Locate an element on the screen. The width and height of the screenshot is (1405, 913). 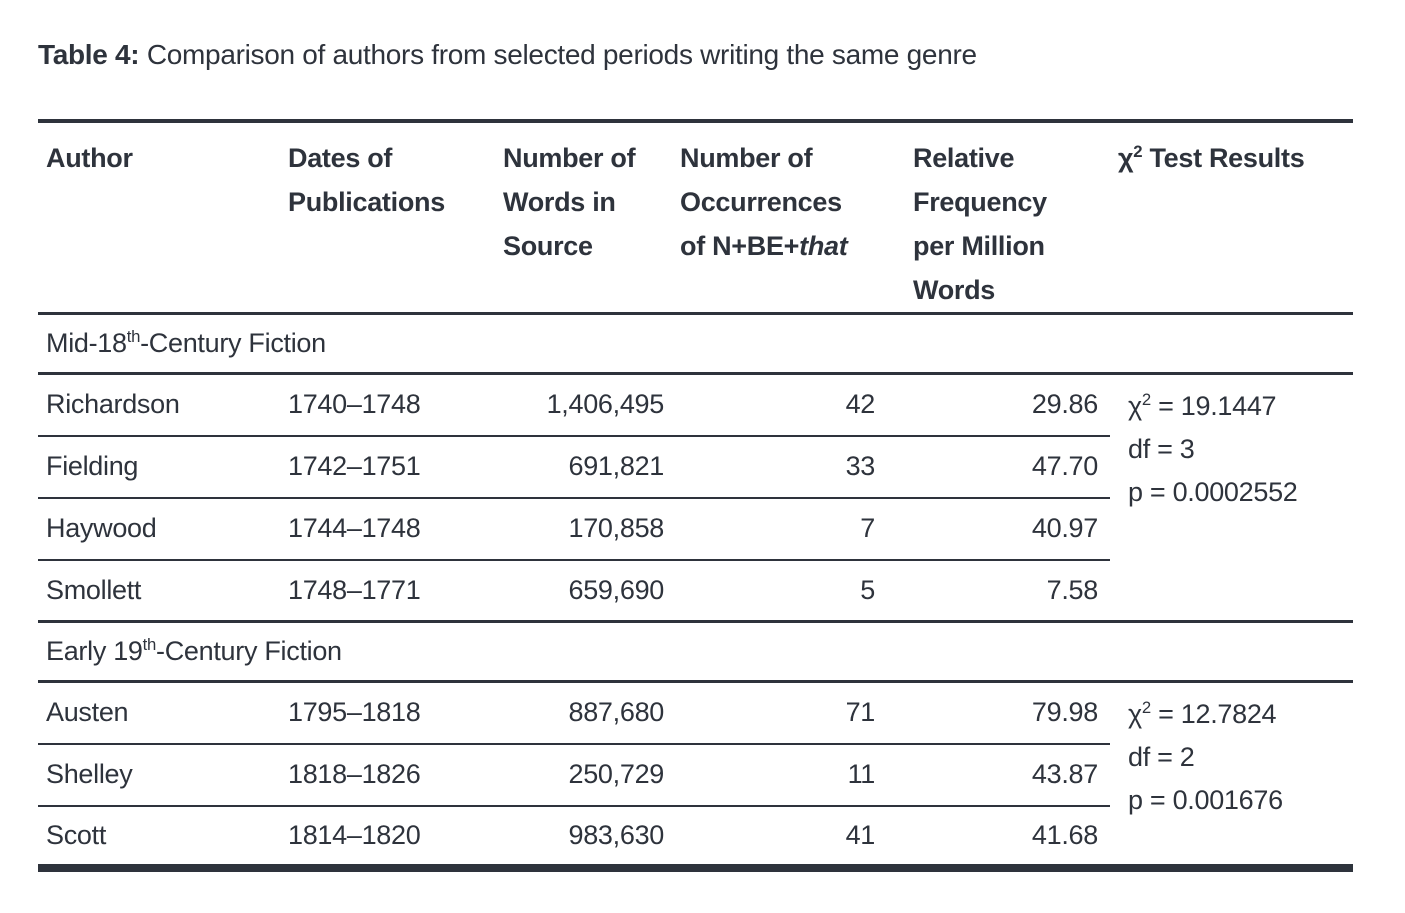
occurrences-cell: 11 is located at coordinates (788, 775).